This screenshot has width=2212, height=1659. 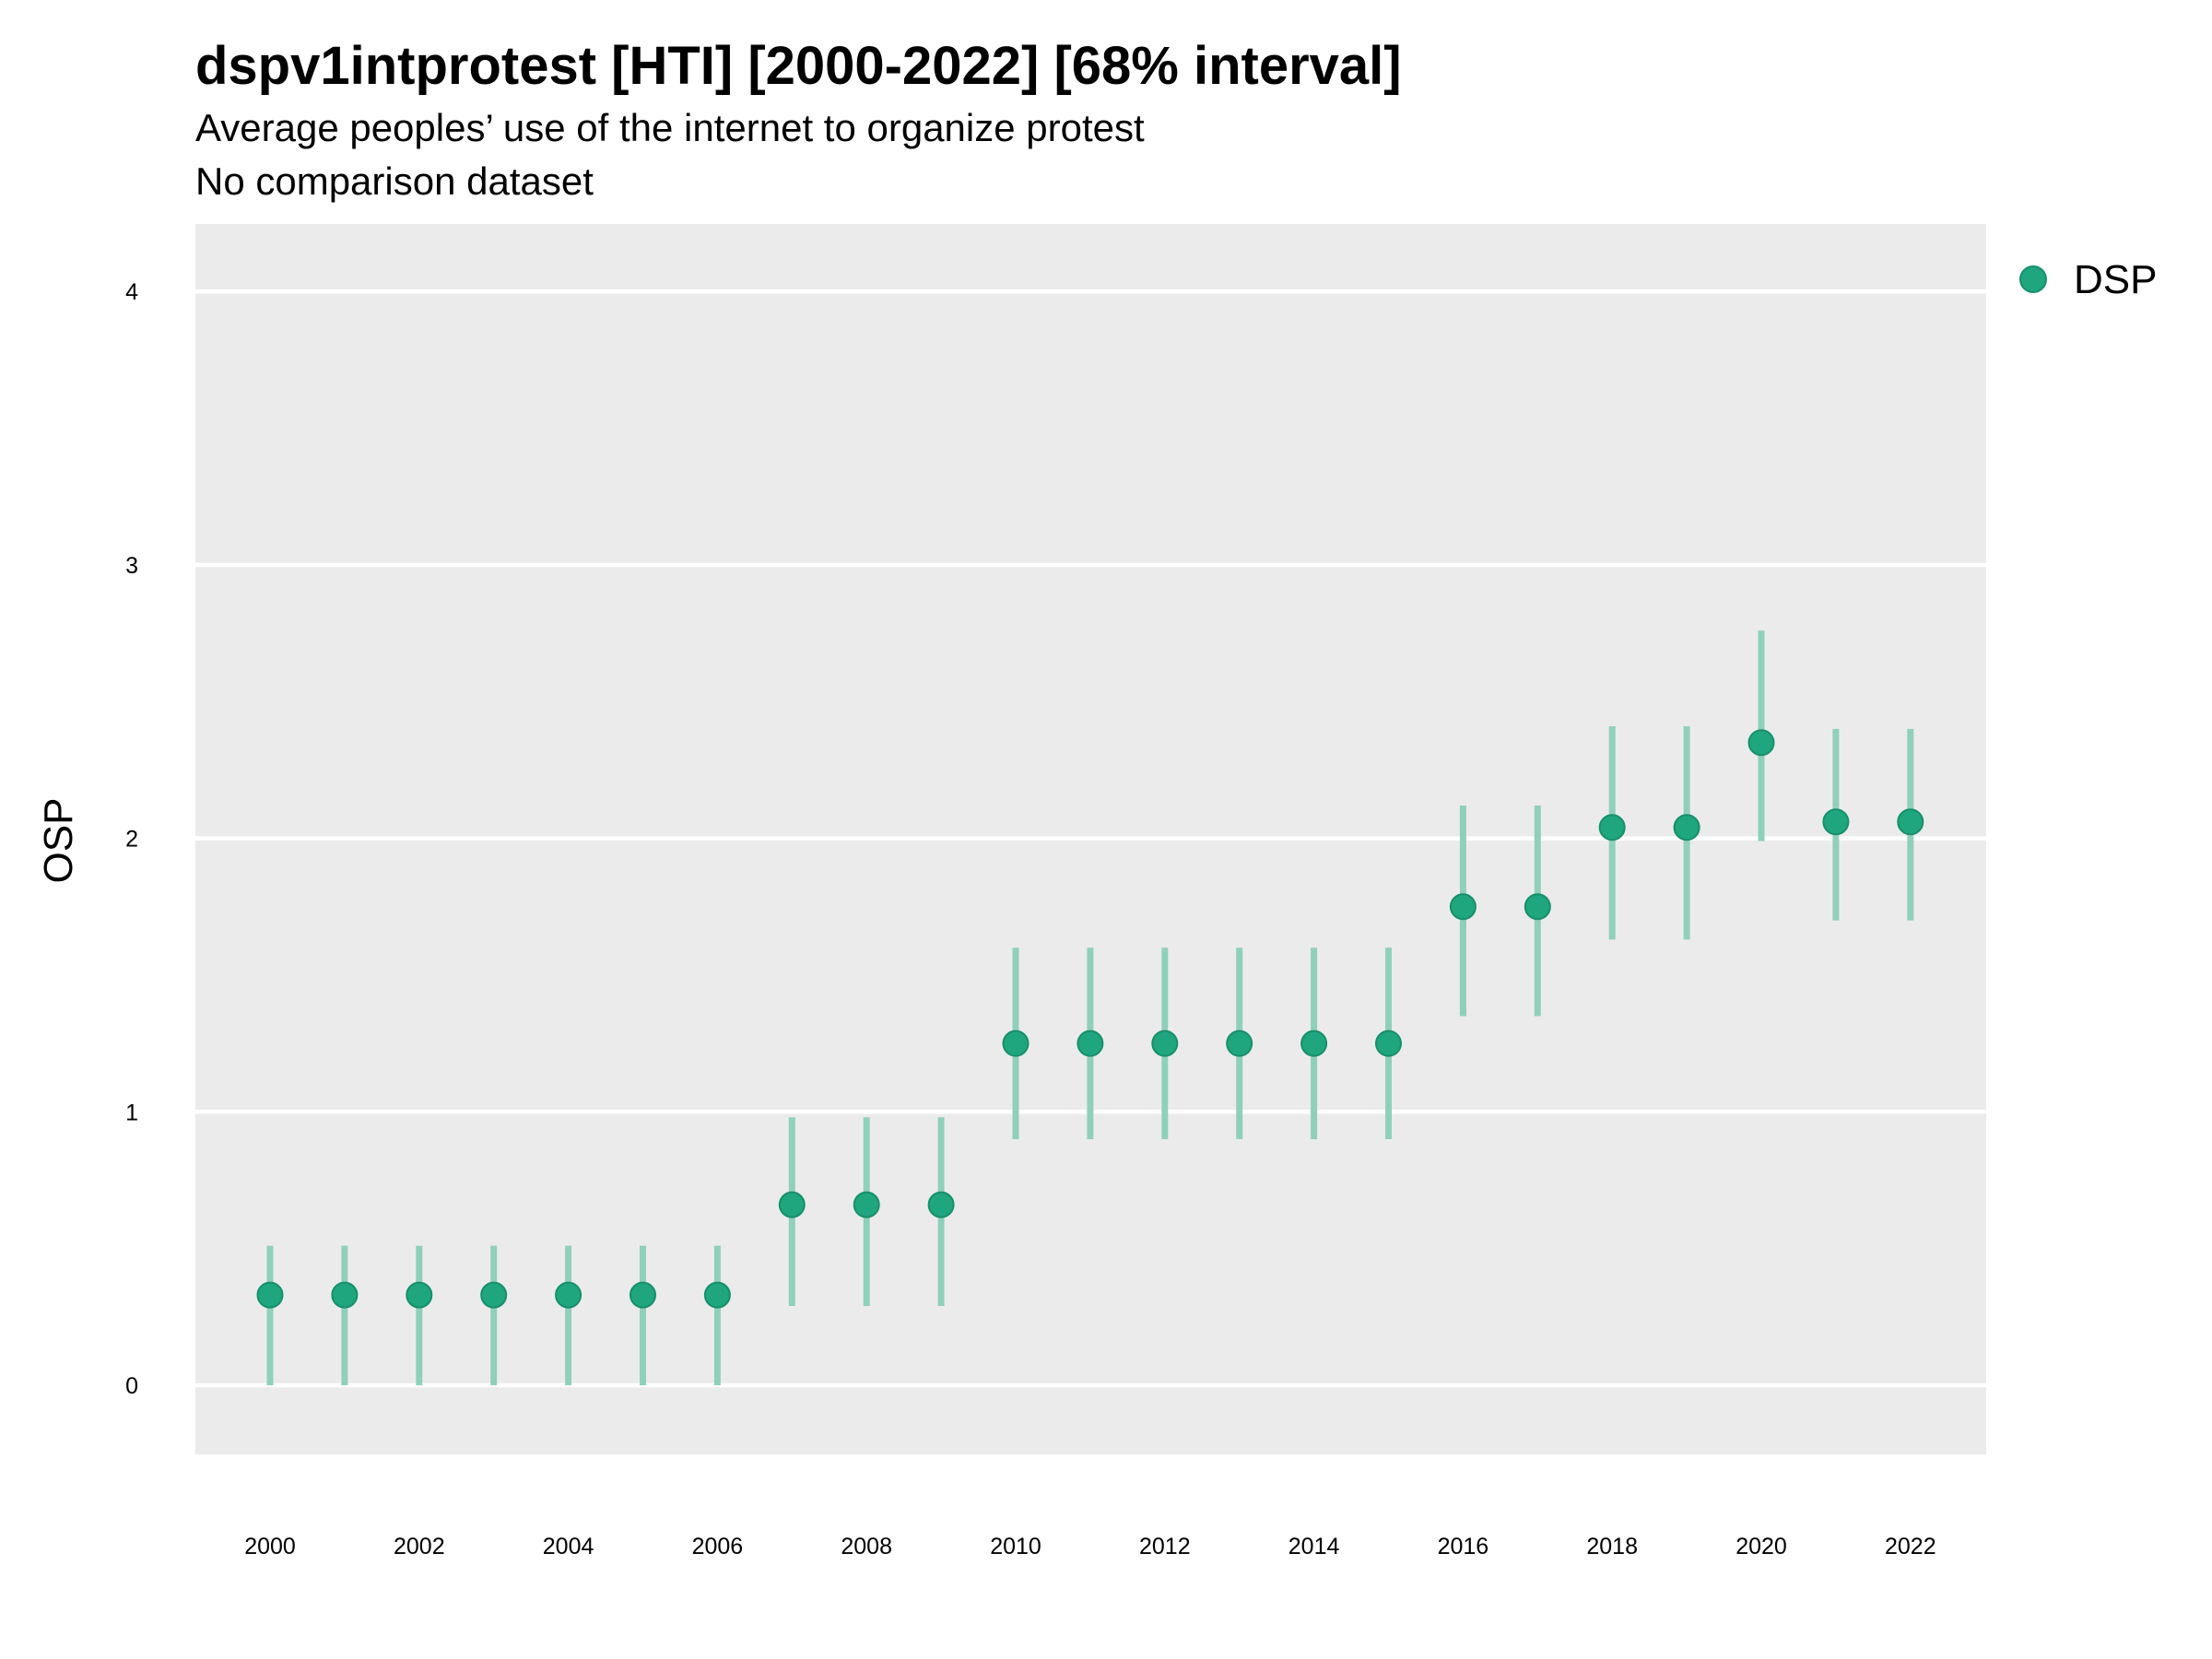 What do you see at coordinates (1612, 1546) in the screenshot?
I see `x-tick-label: 2018` at bounding box center [1612, 1546].